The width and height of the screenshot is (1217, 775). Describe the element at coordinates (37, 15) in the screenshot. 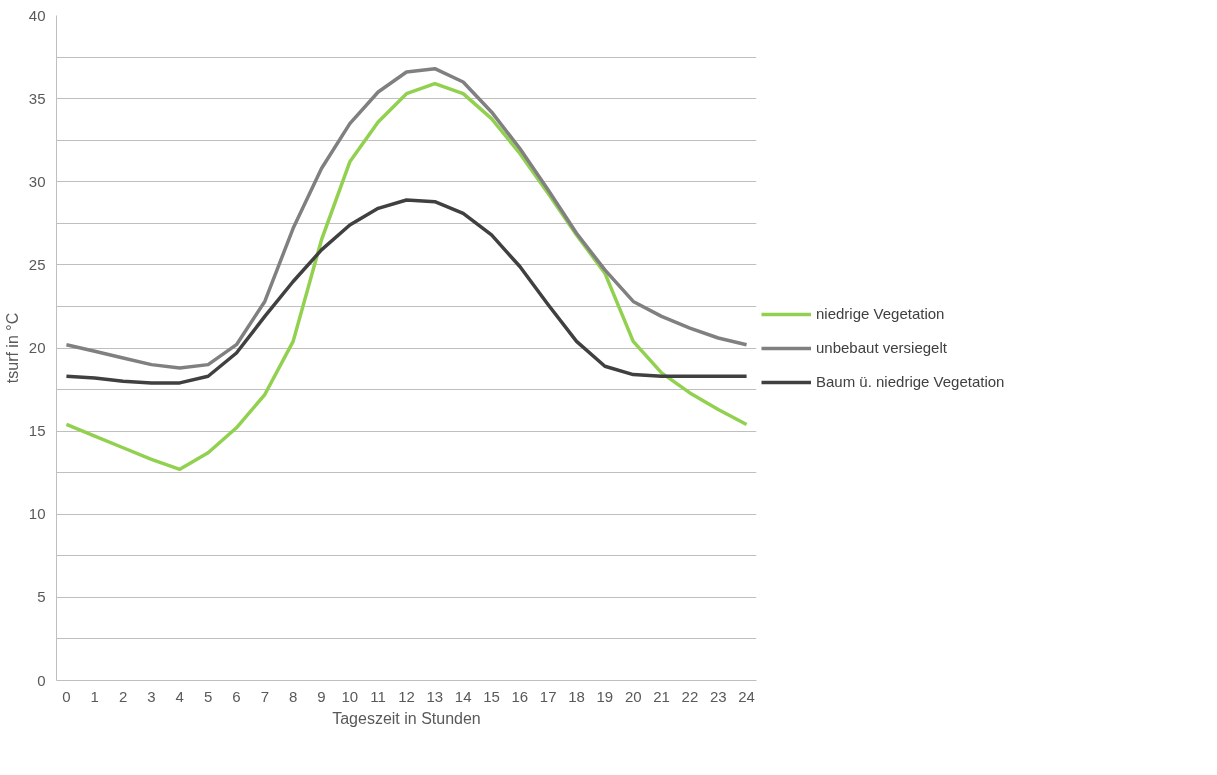

I see `y-tick-label: 40` at that location.